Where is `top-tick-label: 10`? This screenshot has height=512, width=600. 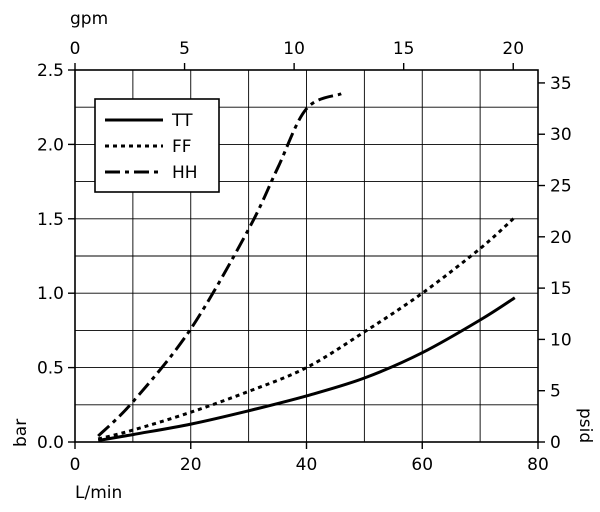 top-tick-label: 10 is located at coordinates (294, 49).